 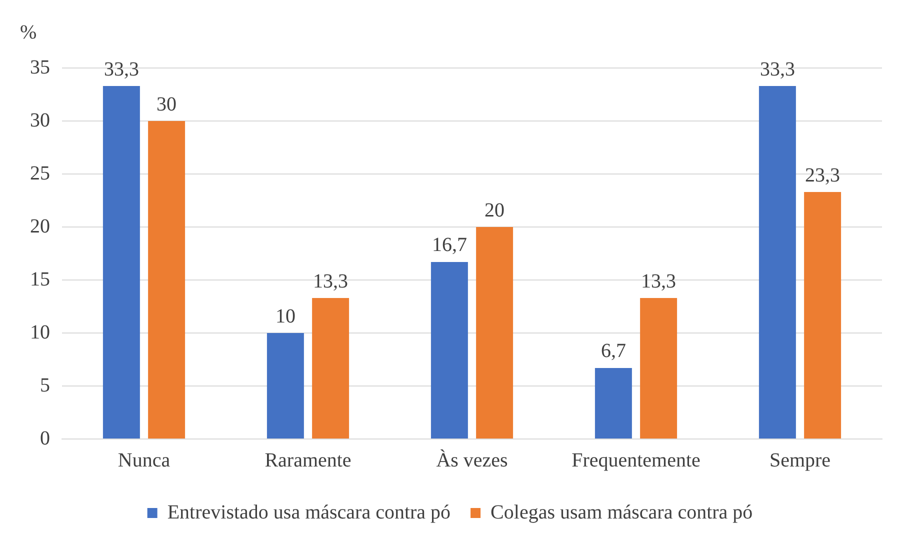 What do you see at coordinates (28, 32) in the screenshot?
I see `y-axis-title: %` at bounding box center [28, 32].